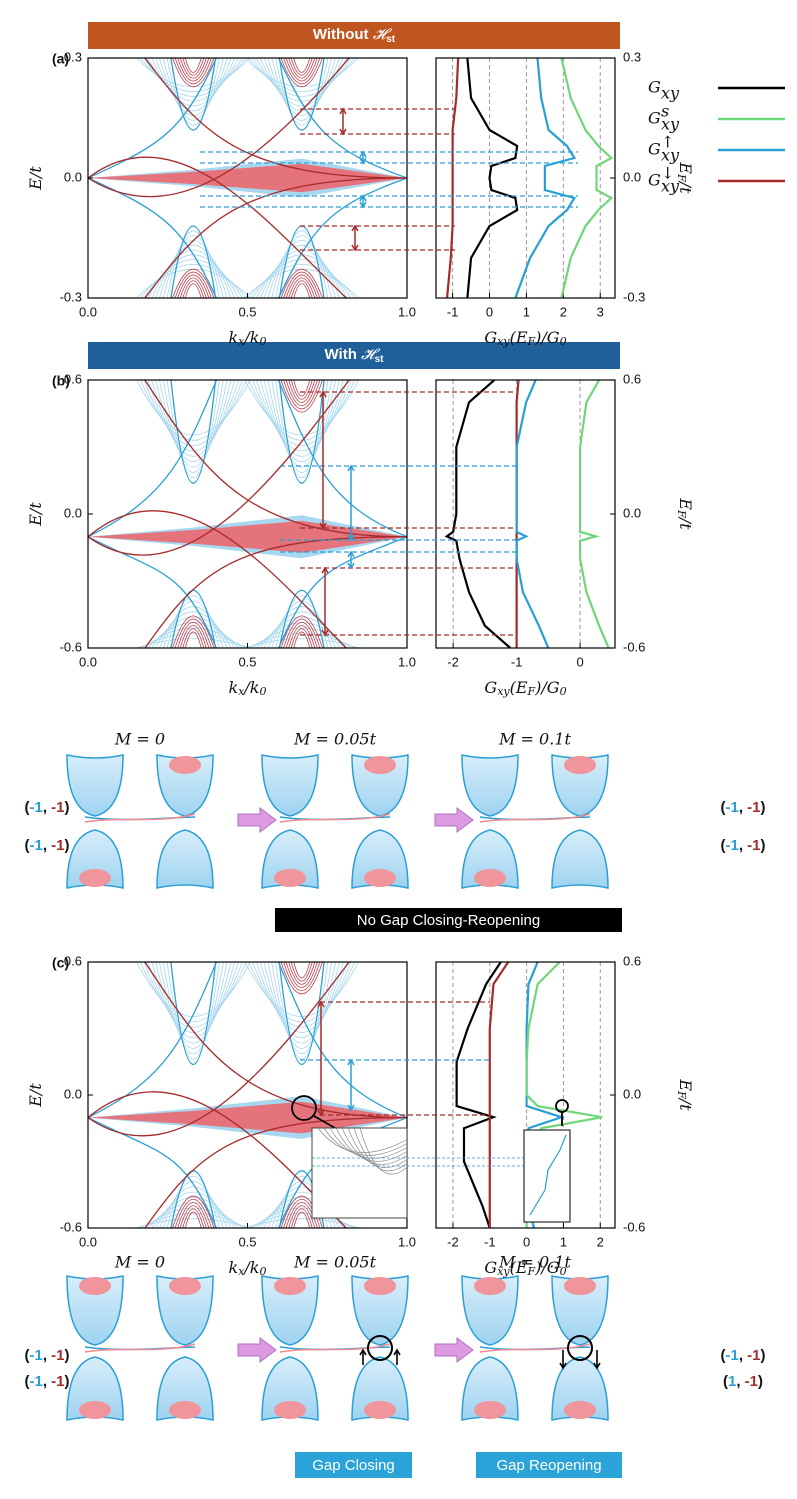 The height and width of the screenshot is (1499, 797). What do you see at coordinates (686, 523) in the screenshot?
I see `y-axis-label-part: /t` at bounding box center [686, 523].